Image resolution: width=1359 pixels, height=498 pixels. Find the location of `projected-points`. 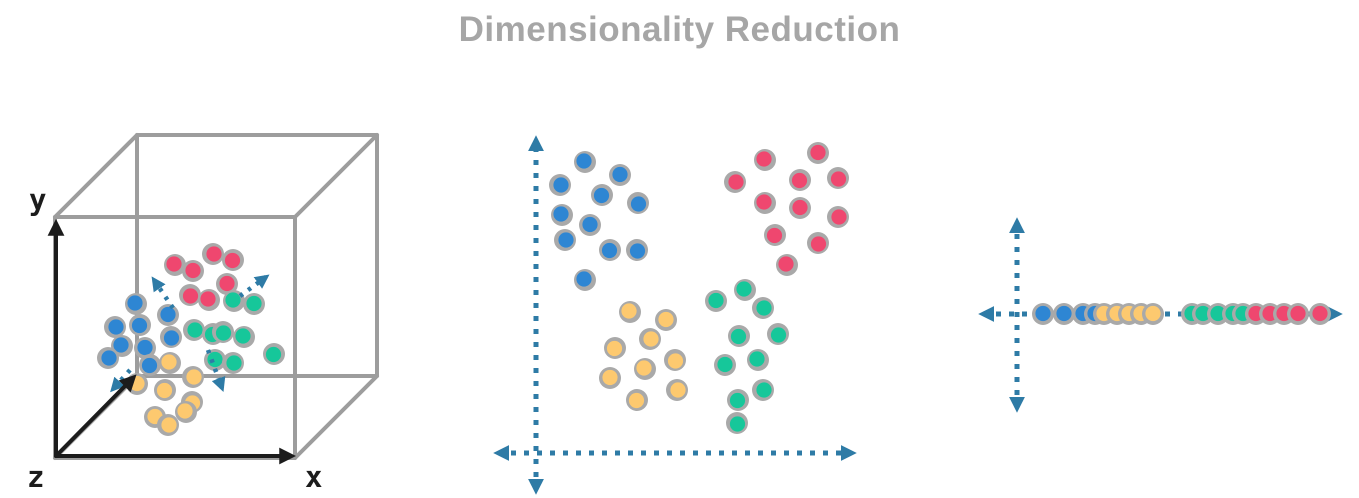

projected-points is located at coordinates (1181, 314).